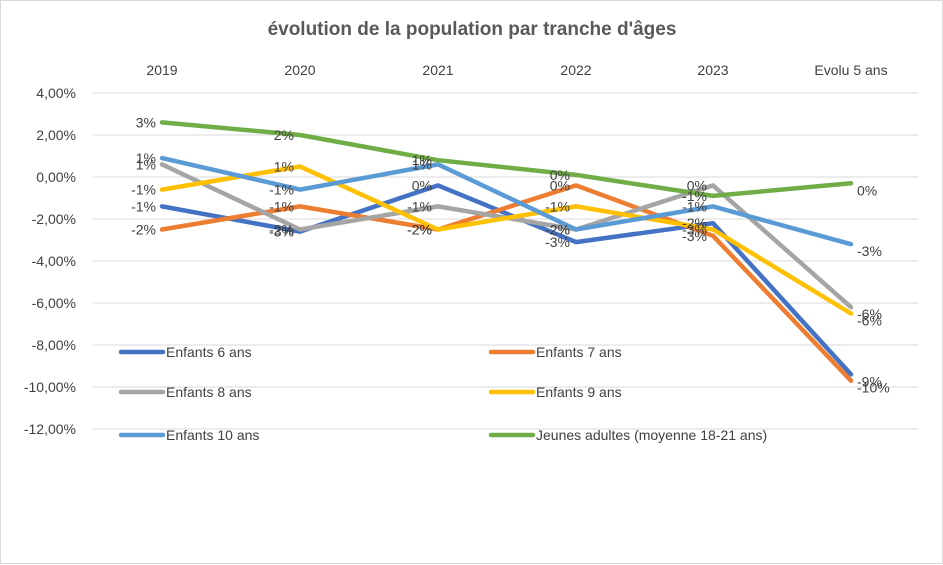 This screenshot has width=943, height=565. Describe the element at coordinates (516, 70) in the screenshot. I see `x-axis-ticks: 2019 2020 2021 2022 2023 Evolu 5 ans` at that location.